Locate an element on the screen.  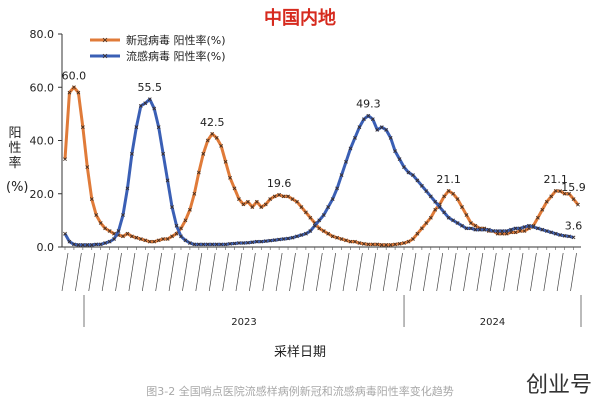
y-tick-label: 20.0 is located at coordinates (42, 194).